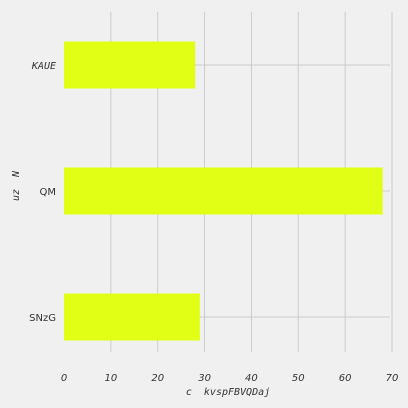 The height and width of the screenshot is (408, 408). I want to click on y-tick-labels: KAUE QM SNzG, so click(42, 192).